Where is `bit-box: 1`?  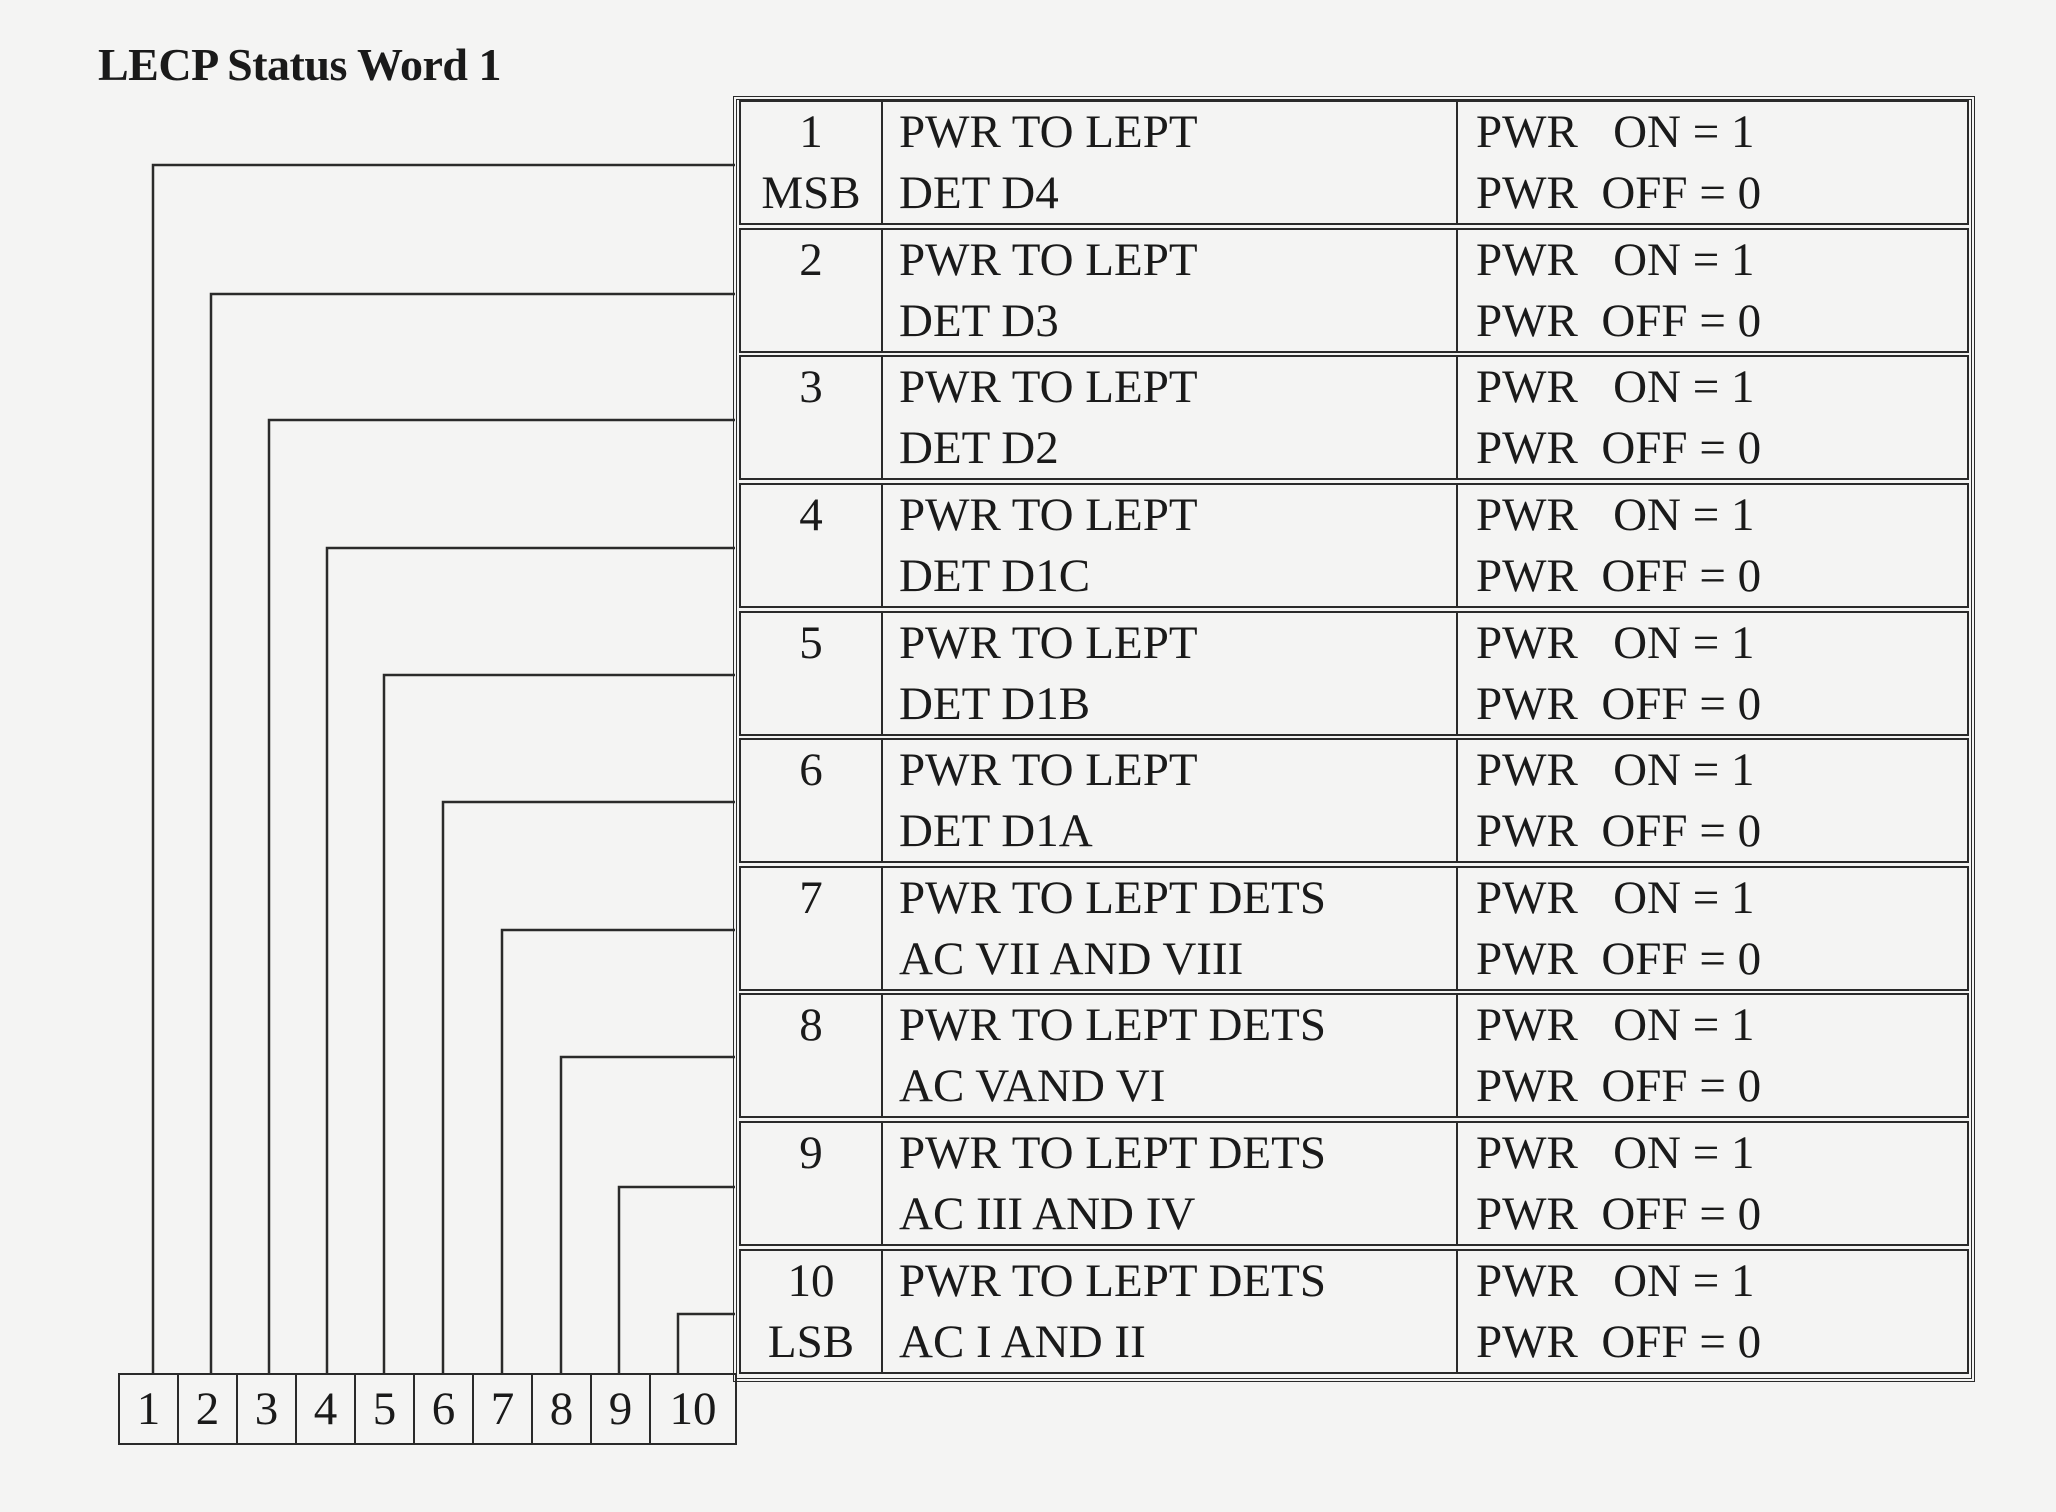
bit-box: 1 is located at coordinates (149, 1409).